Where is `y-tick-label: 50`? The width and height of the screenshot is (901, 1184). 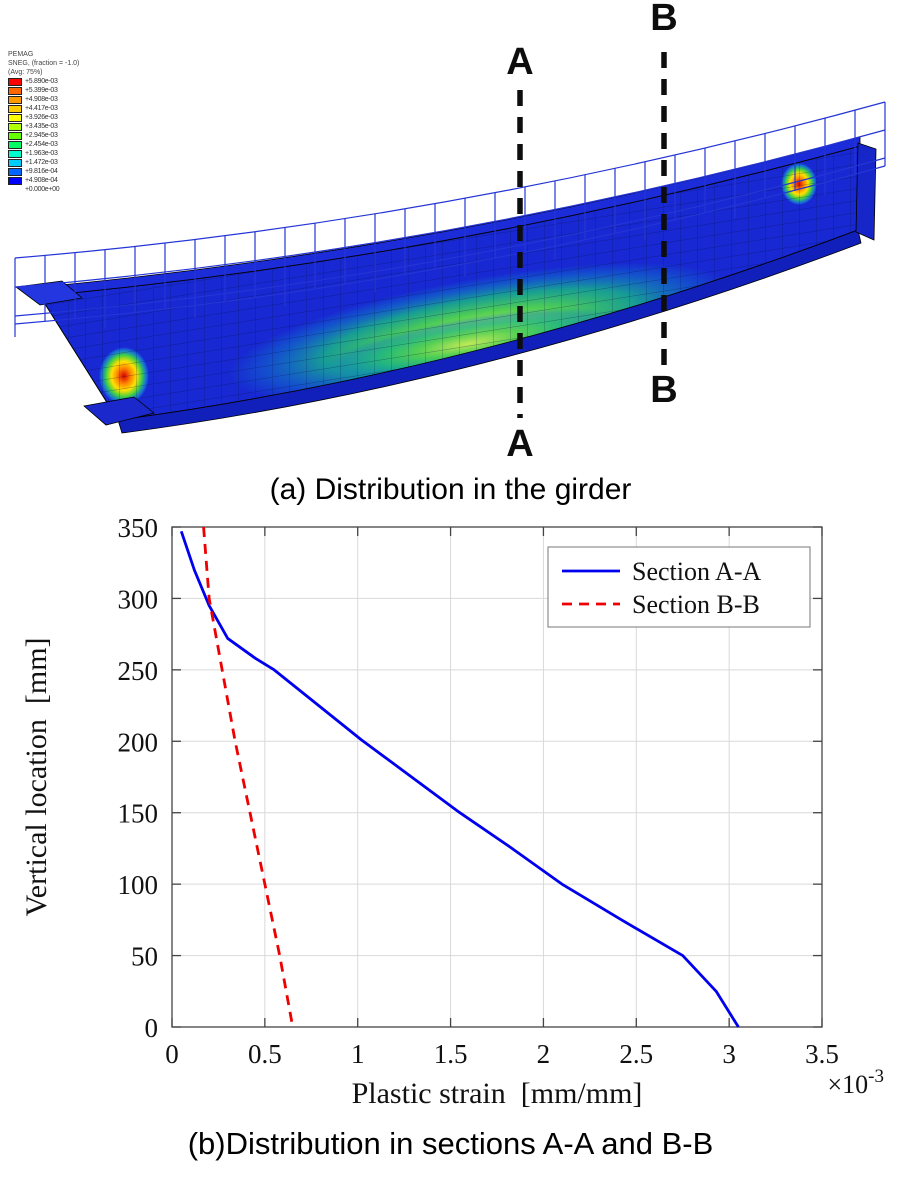
y-tick-label: 50 is located at coordinates (144, 957).